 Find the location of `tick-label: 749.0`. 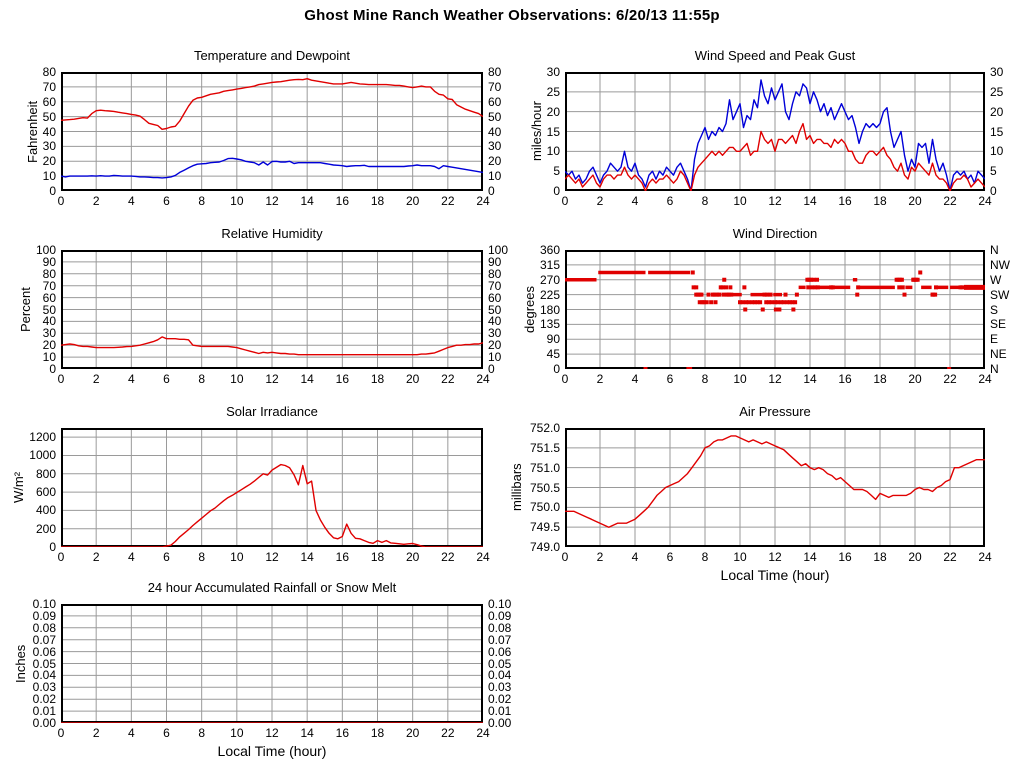

tick-label: 749.0 is located at coordinates (544, 547).